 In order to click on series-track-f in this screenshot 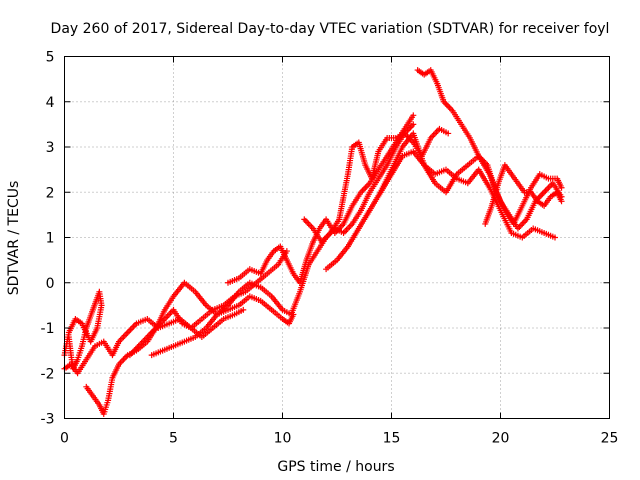, I will do `click(321, 199)`.